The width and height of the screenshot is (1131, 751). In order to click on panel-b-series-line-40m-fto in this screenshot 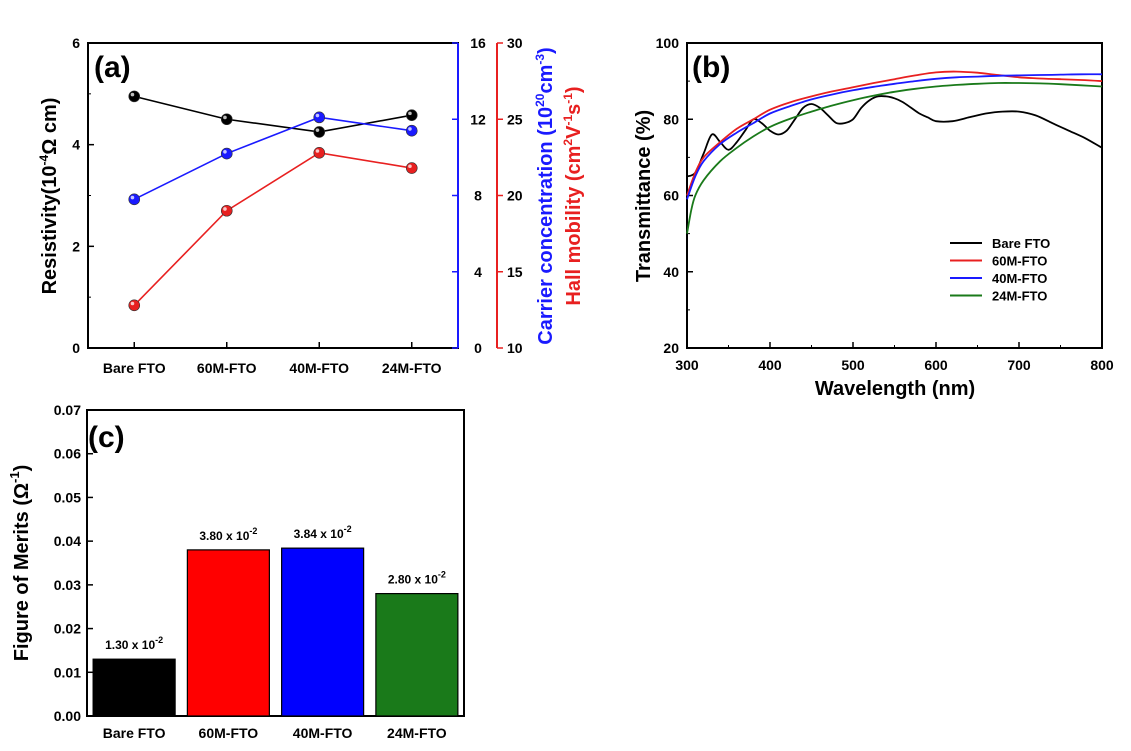, I will do `click(894, 136)`.